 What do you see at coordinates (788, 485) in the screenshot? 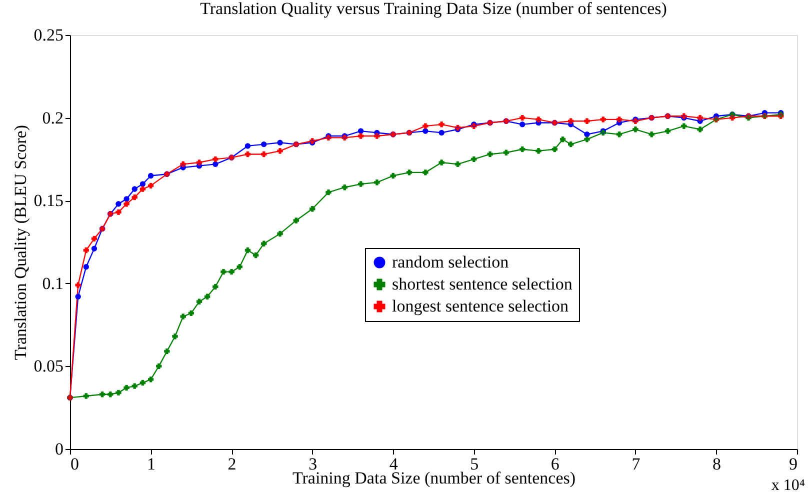
I see `text: x 10⁴` at bounding box center [788, 485].